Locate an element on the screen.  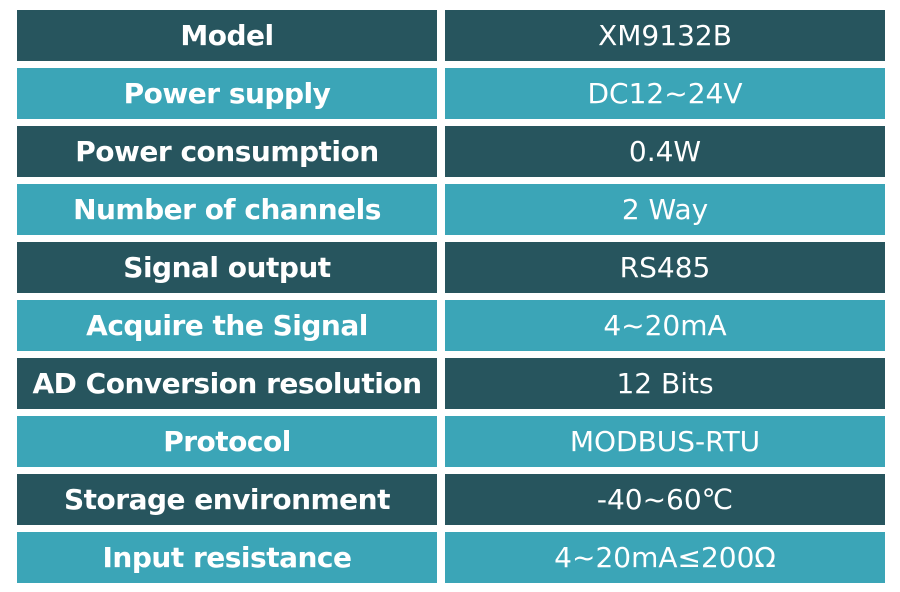
spec-row-acquire-signal: Acquire the Signal 4~20mA is located at coordinates (451, 325).